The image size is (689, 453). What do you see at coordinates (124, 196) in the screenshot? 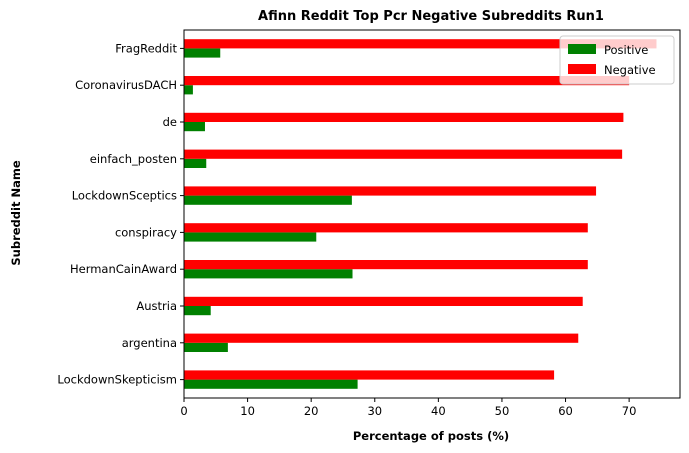
I see `y-tick-label: LockdownSceptics` at bounding box center [124, 196].